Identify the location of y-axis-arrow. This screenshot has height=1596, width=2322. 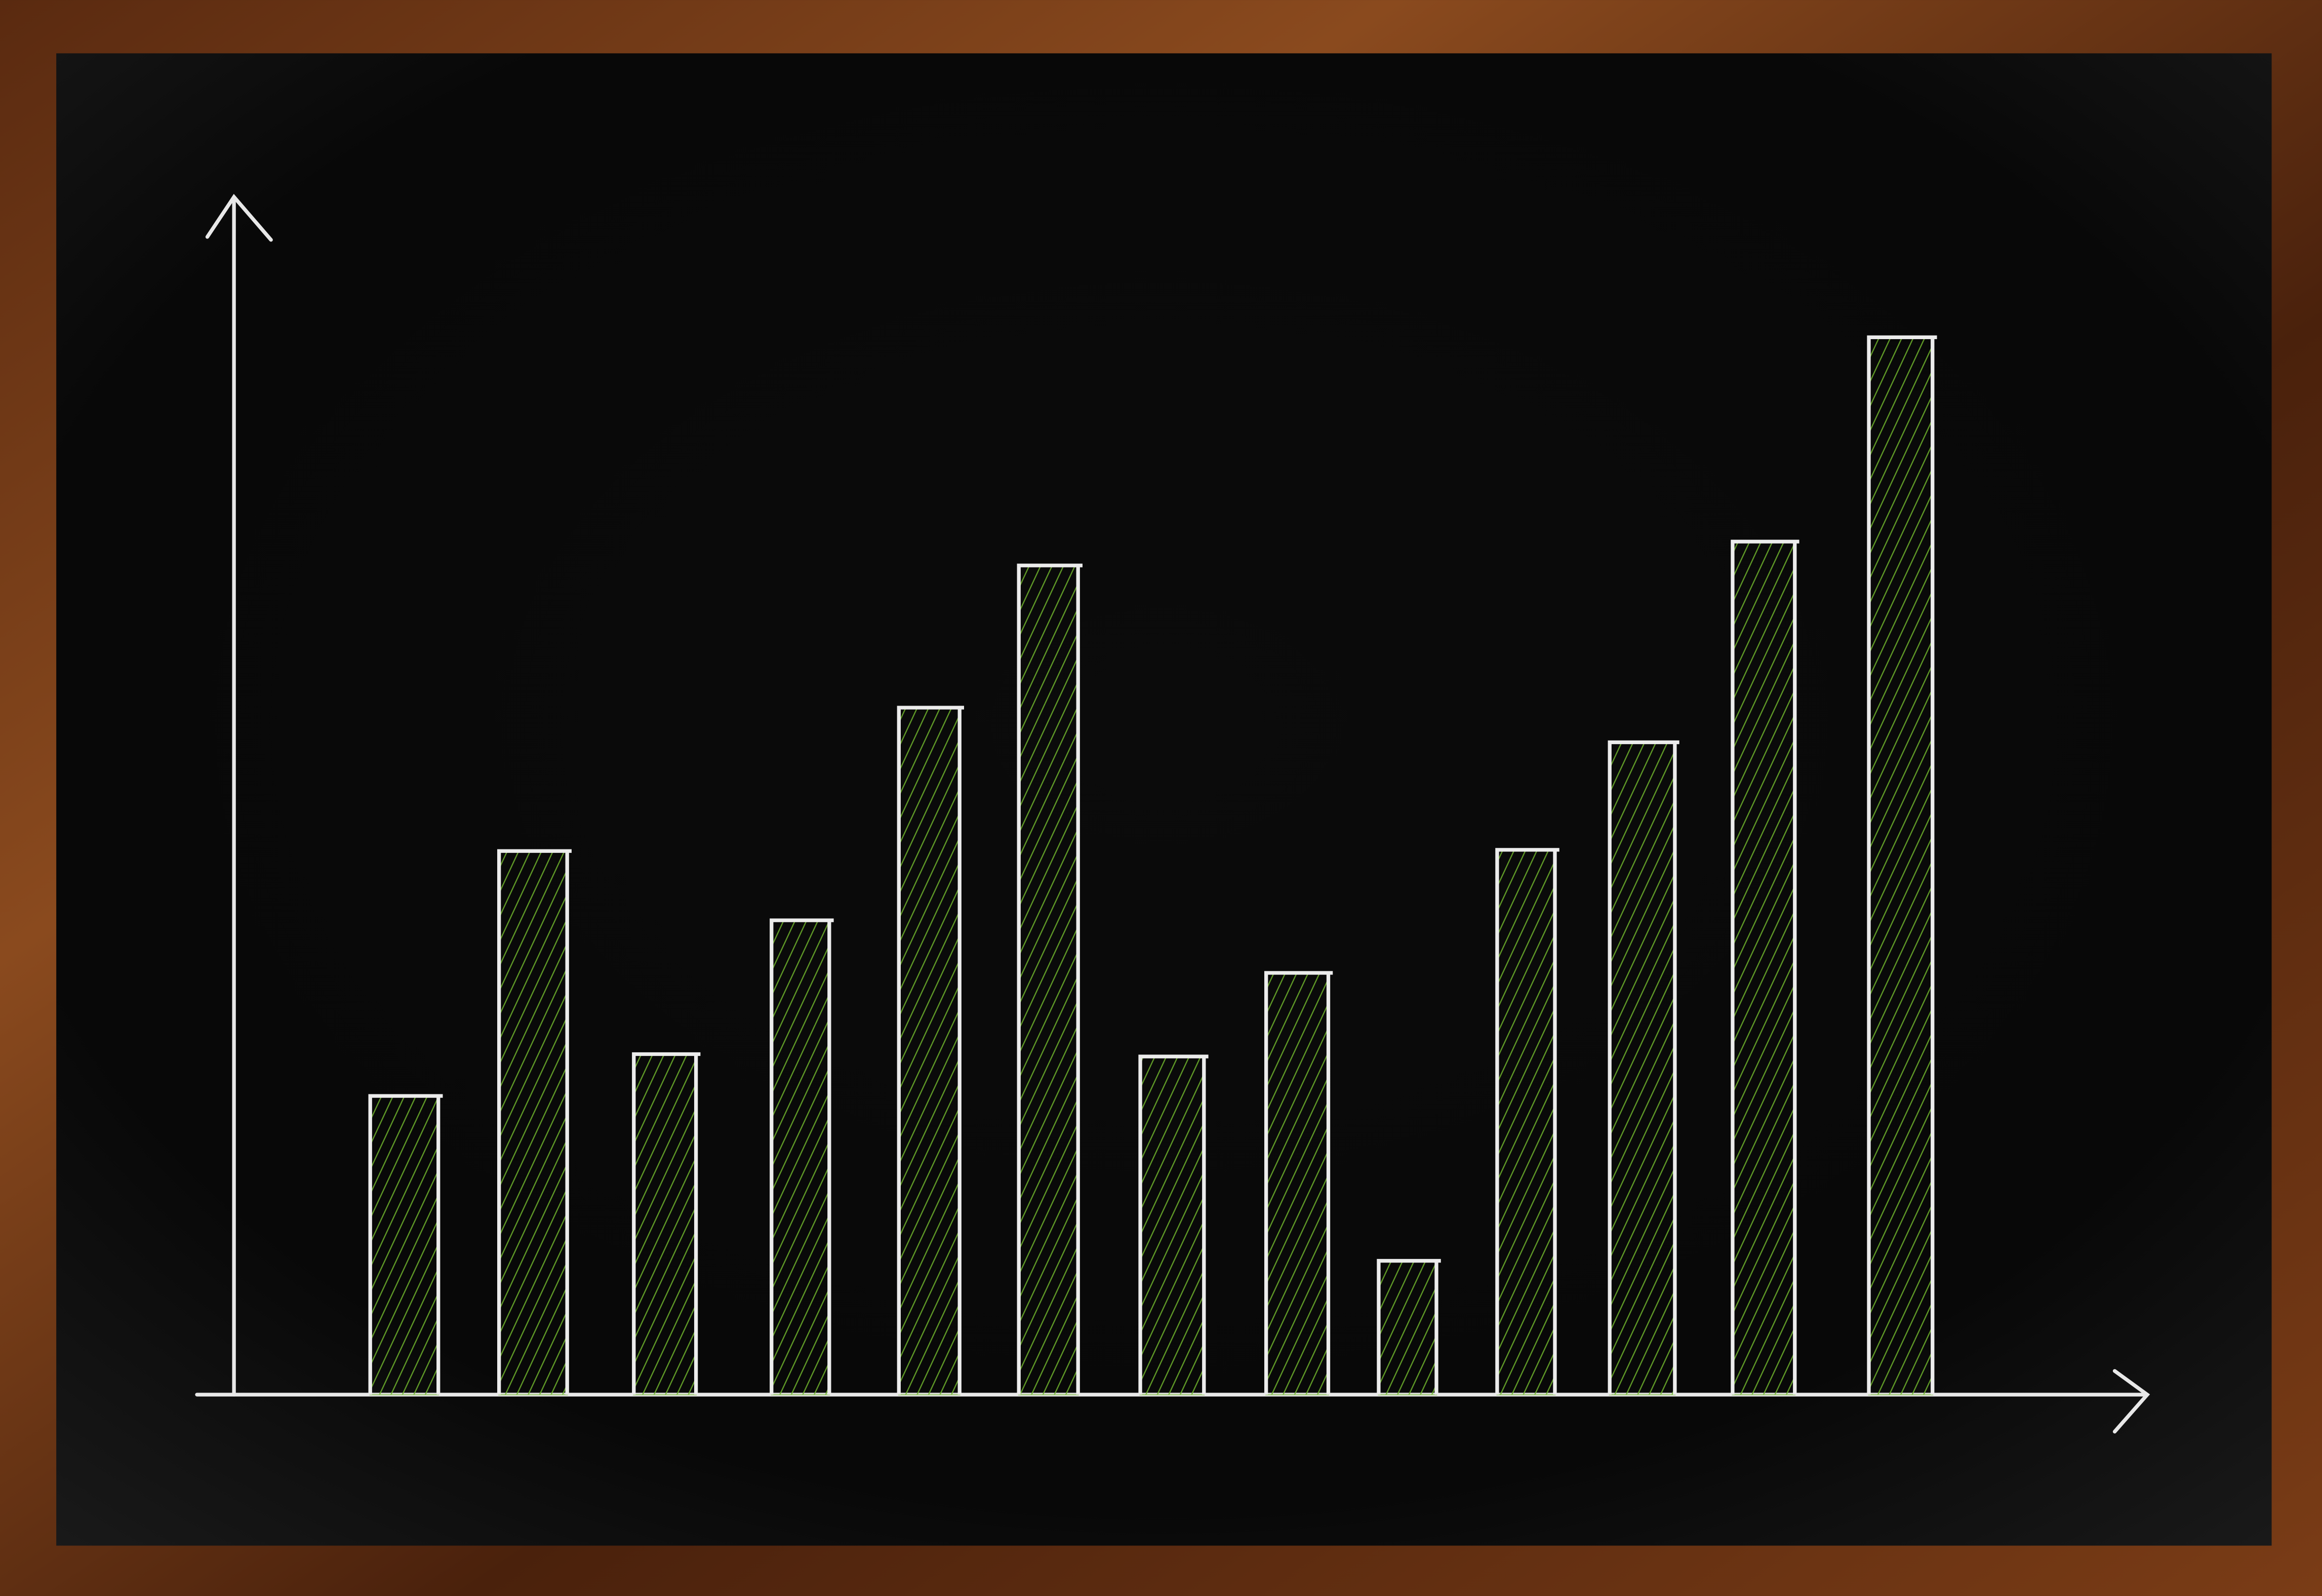
(239, 218).